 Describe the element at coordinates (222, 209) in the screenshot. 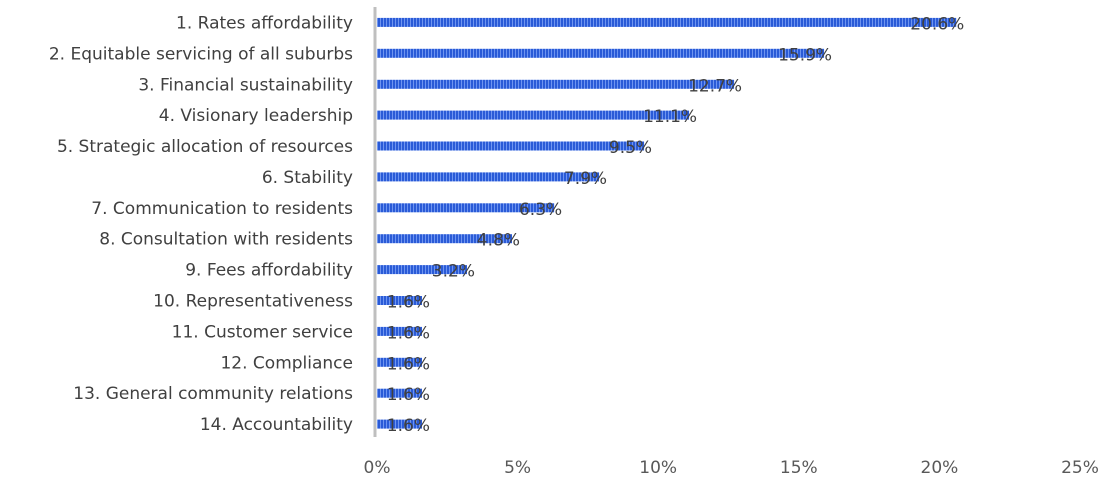

I see `category-label-7: 7. Communication to residents` at that location.